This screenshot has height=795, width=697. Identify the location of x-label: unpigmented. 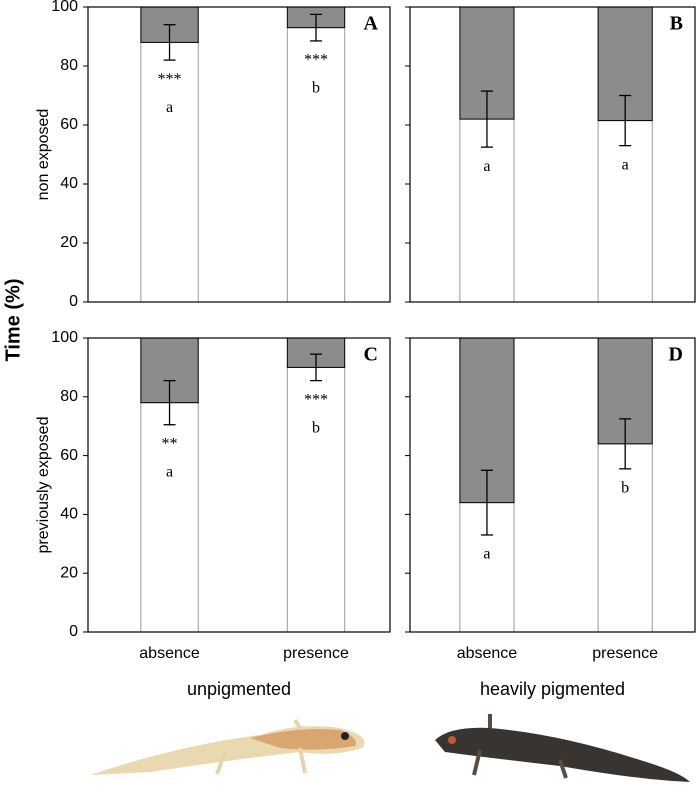
(239, 689).